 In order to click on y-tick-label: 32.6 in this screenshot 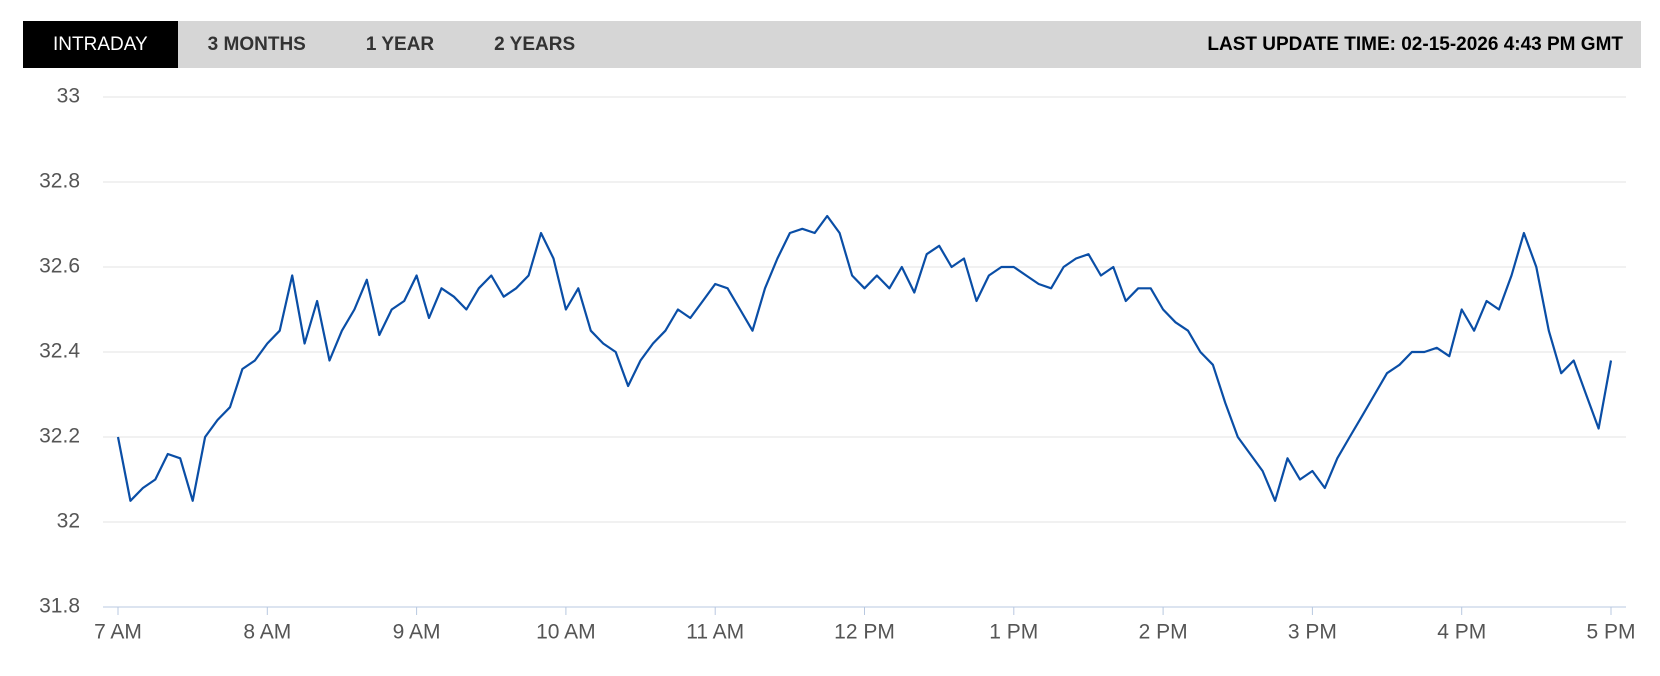, I will do `click(59, 266)`.